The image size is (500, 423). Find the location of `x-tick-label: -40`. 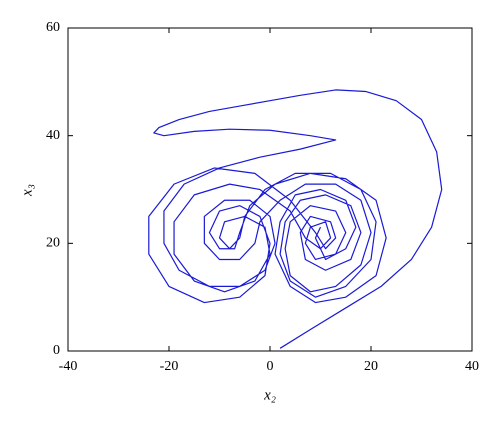

x-tick-label: -40 is located at coordinates (68, 366).